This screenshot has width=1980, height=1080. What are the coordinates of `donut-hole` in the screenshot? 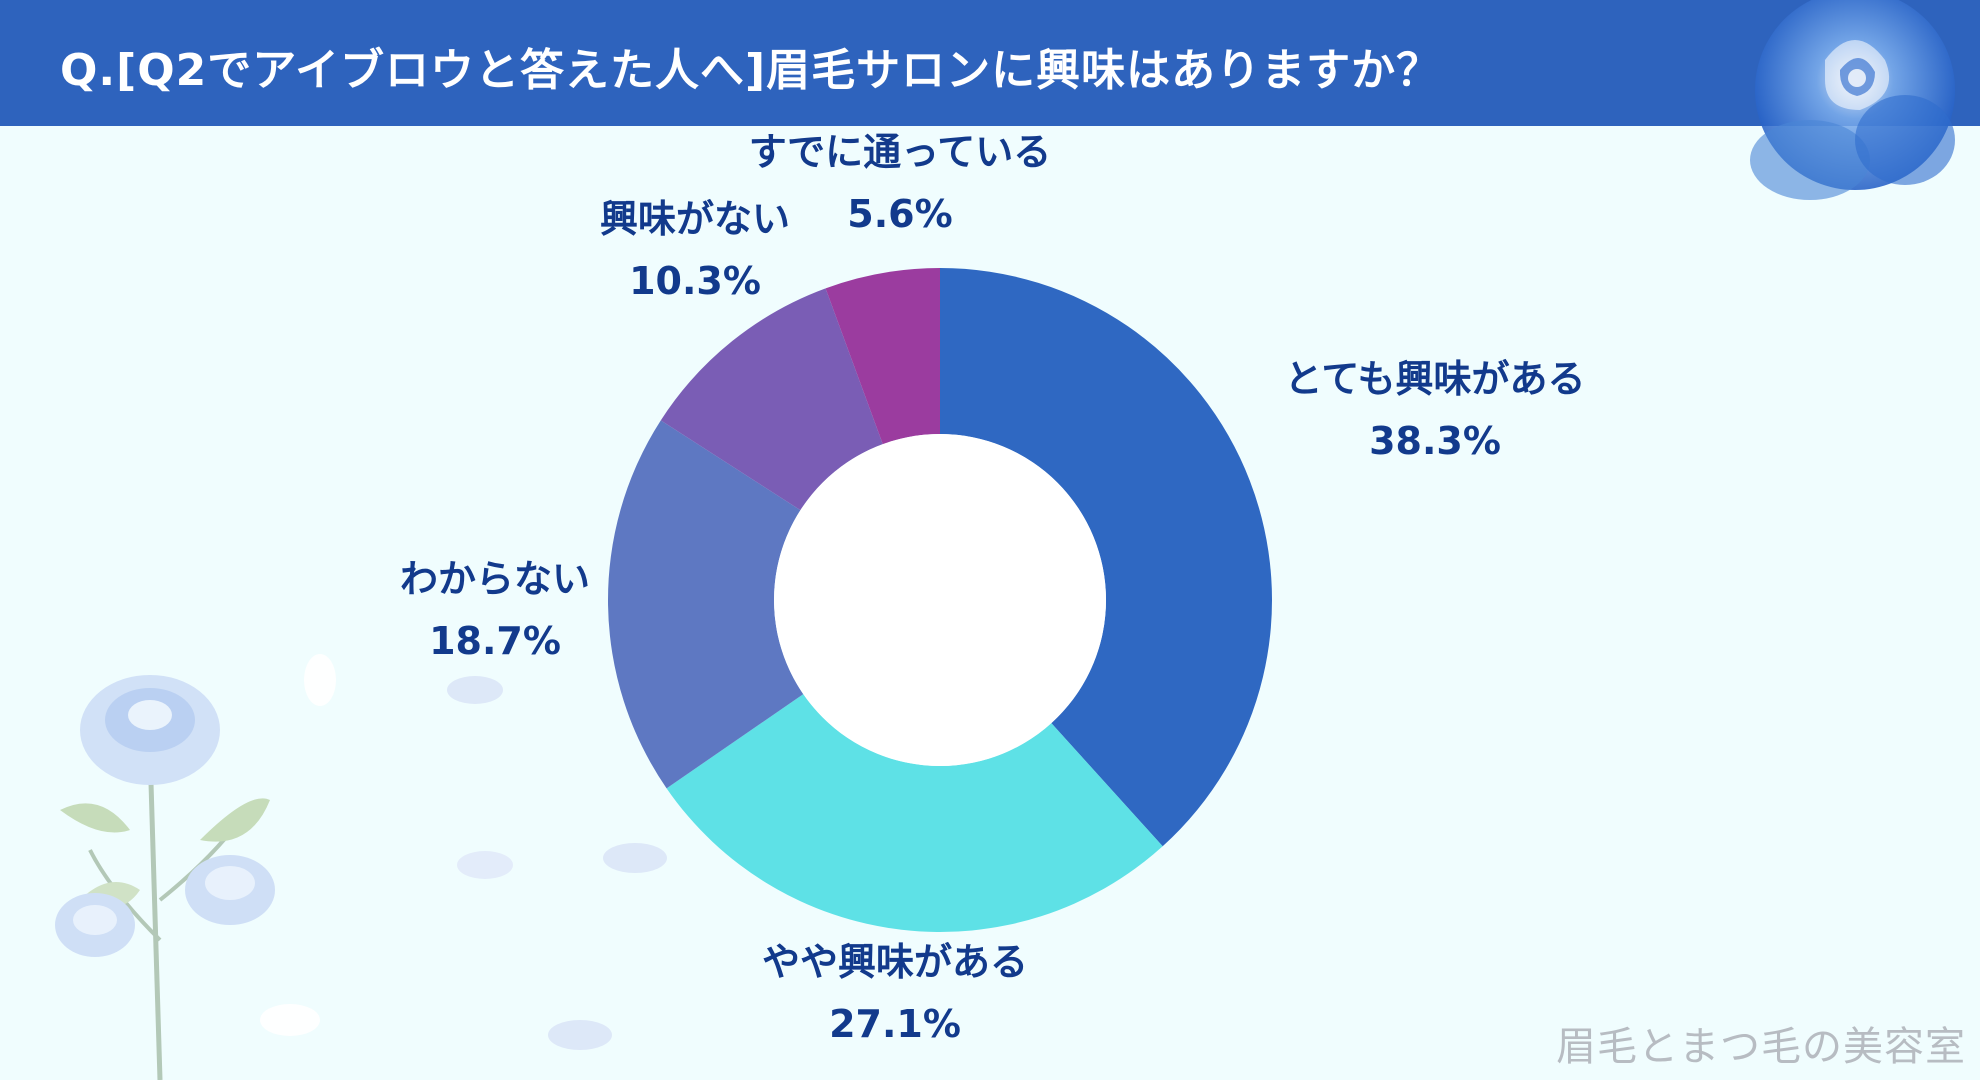 It's located at (940, 600).